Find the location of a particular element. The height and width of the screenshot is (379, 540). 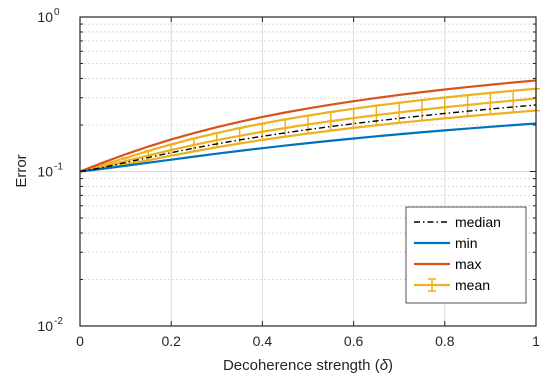

x-axis-label: Decoherence strength (δ) is located at coordinates (308, 365).